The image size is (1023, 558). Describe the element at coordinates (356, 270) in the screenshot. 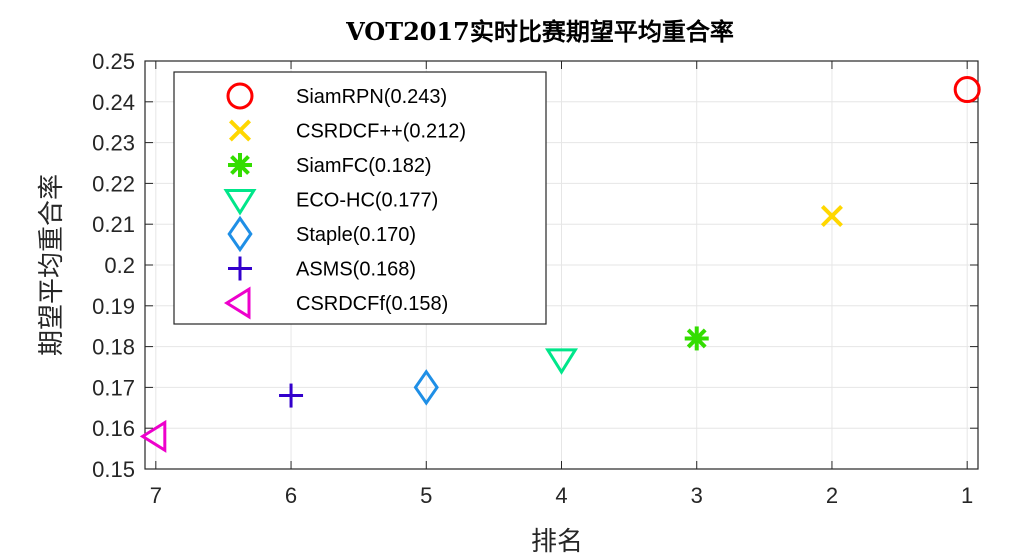

I see `legend-entry-label: ASMS(0.168)` at that location.